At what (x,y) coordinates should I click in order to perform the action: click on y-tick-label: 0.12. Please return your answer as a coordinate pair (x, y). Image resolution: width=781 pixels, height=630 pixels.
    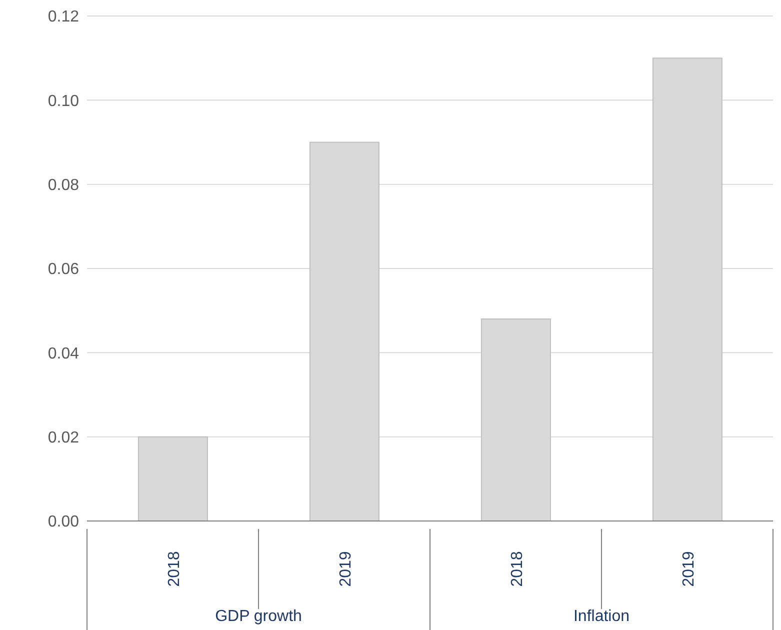
    Looking at the image, I should click on (64, 17).